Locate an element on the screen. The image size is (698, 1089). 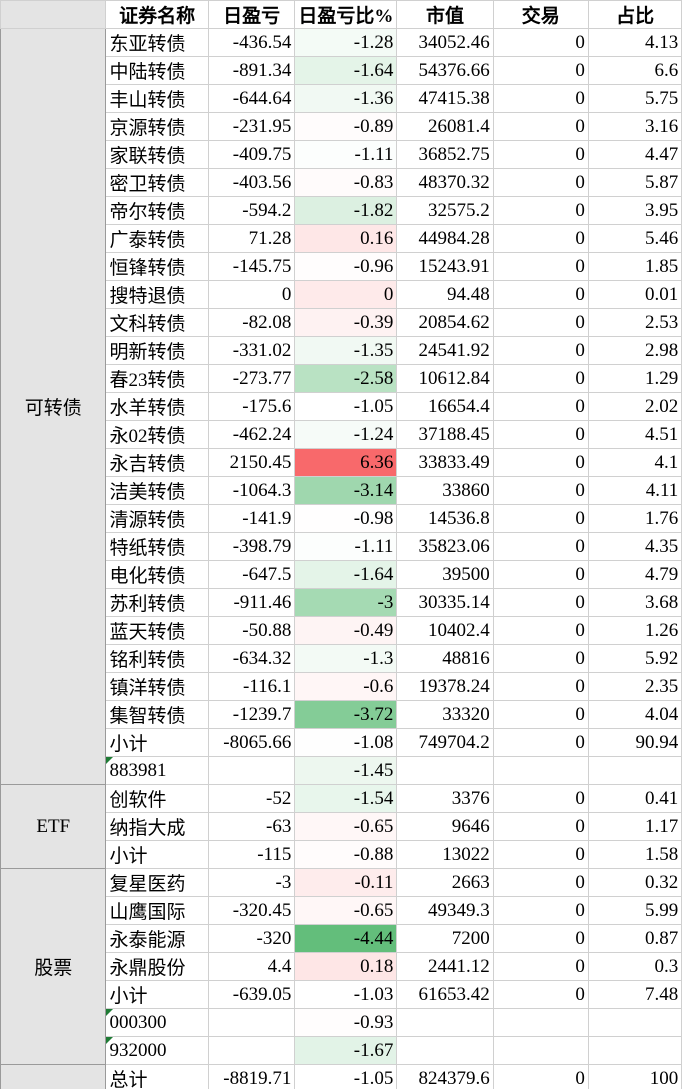
data-row: 家联转债 -409.75 -1.11 36852.75 0 4.47 is located at coordinates (349, 154).